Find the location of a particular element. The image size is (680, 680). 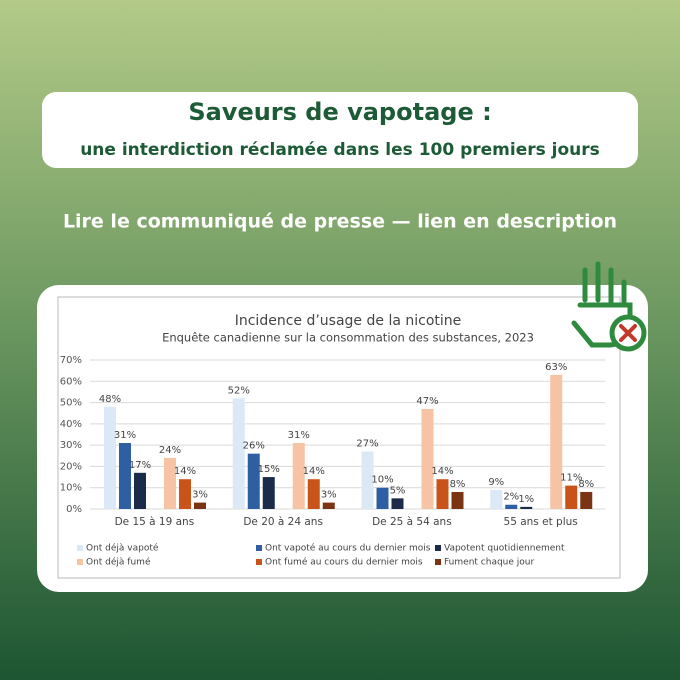

chart-title: Incidence d’usage de la nicotine is located at coordinates (348, 321).